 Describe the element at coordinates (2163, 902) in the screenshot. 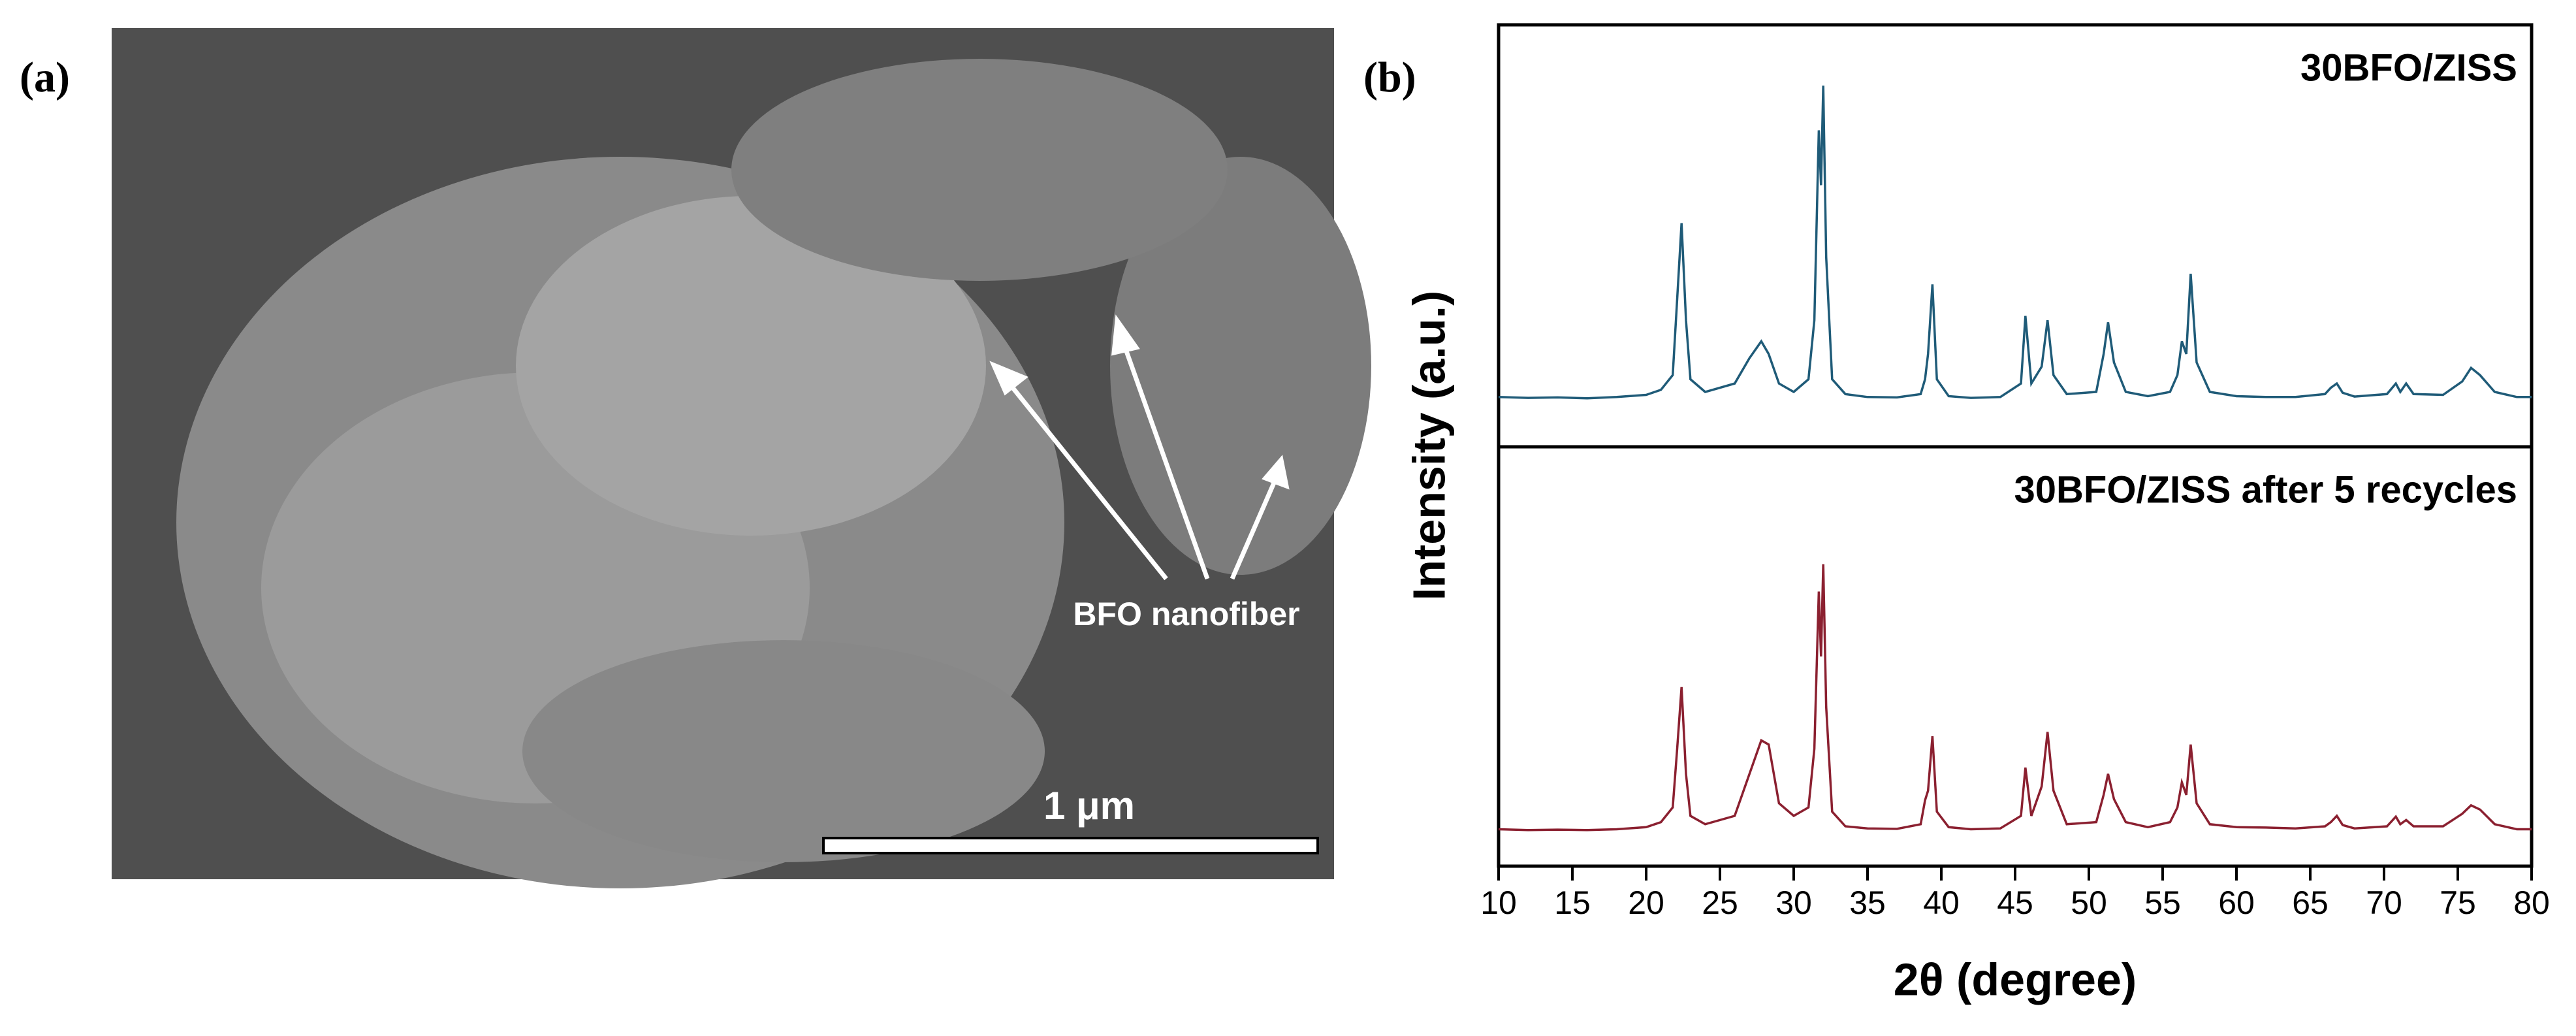

I see `x-tick-label: 55` at that location.